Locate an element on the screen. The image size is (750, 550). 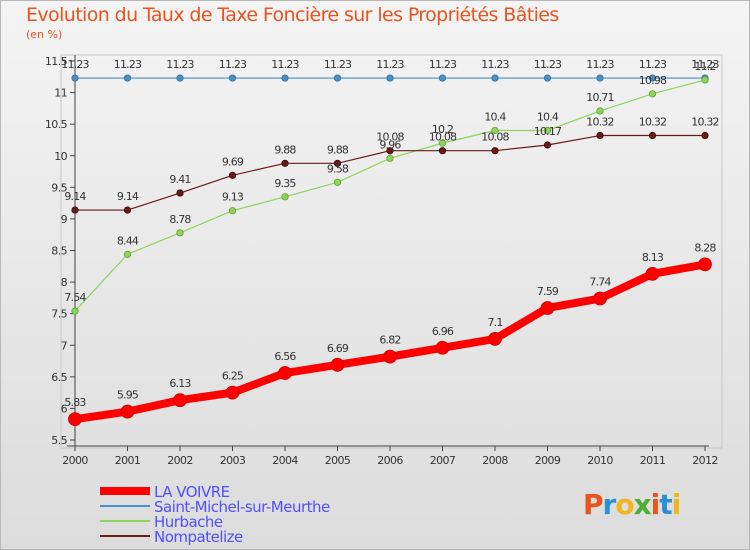
legend-label: Nompatelize is located at coordinates (198, 537).